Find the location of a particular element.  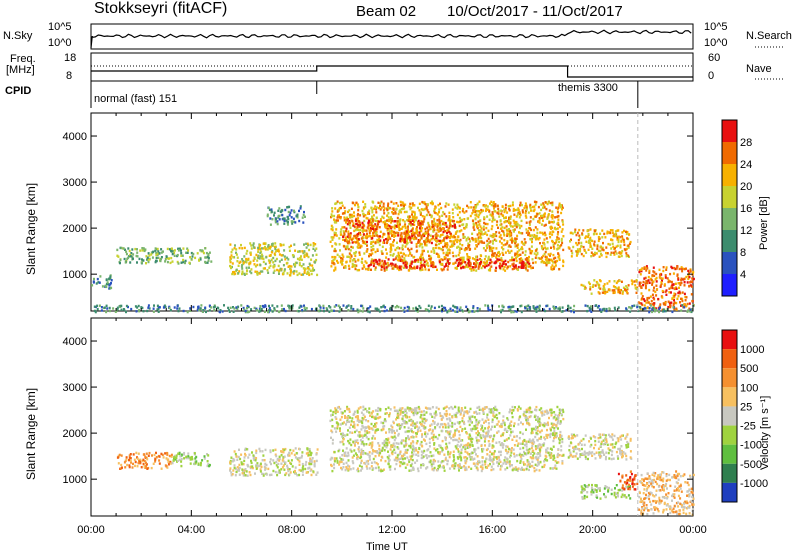

power-cell-r0 is located at coordinates (161, 257).